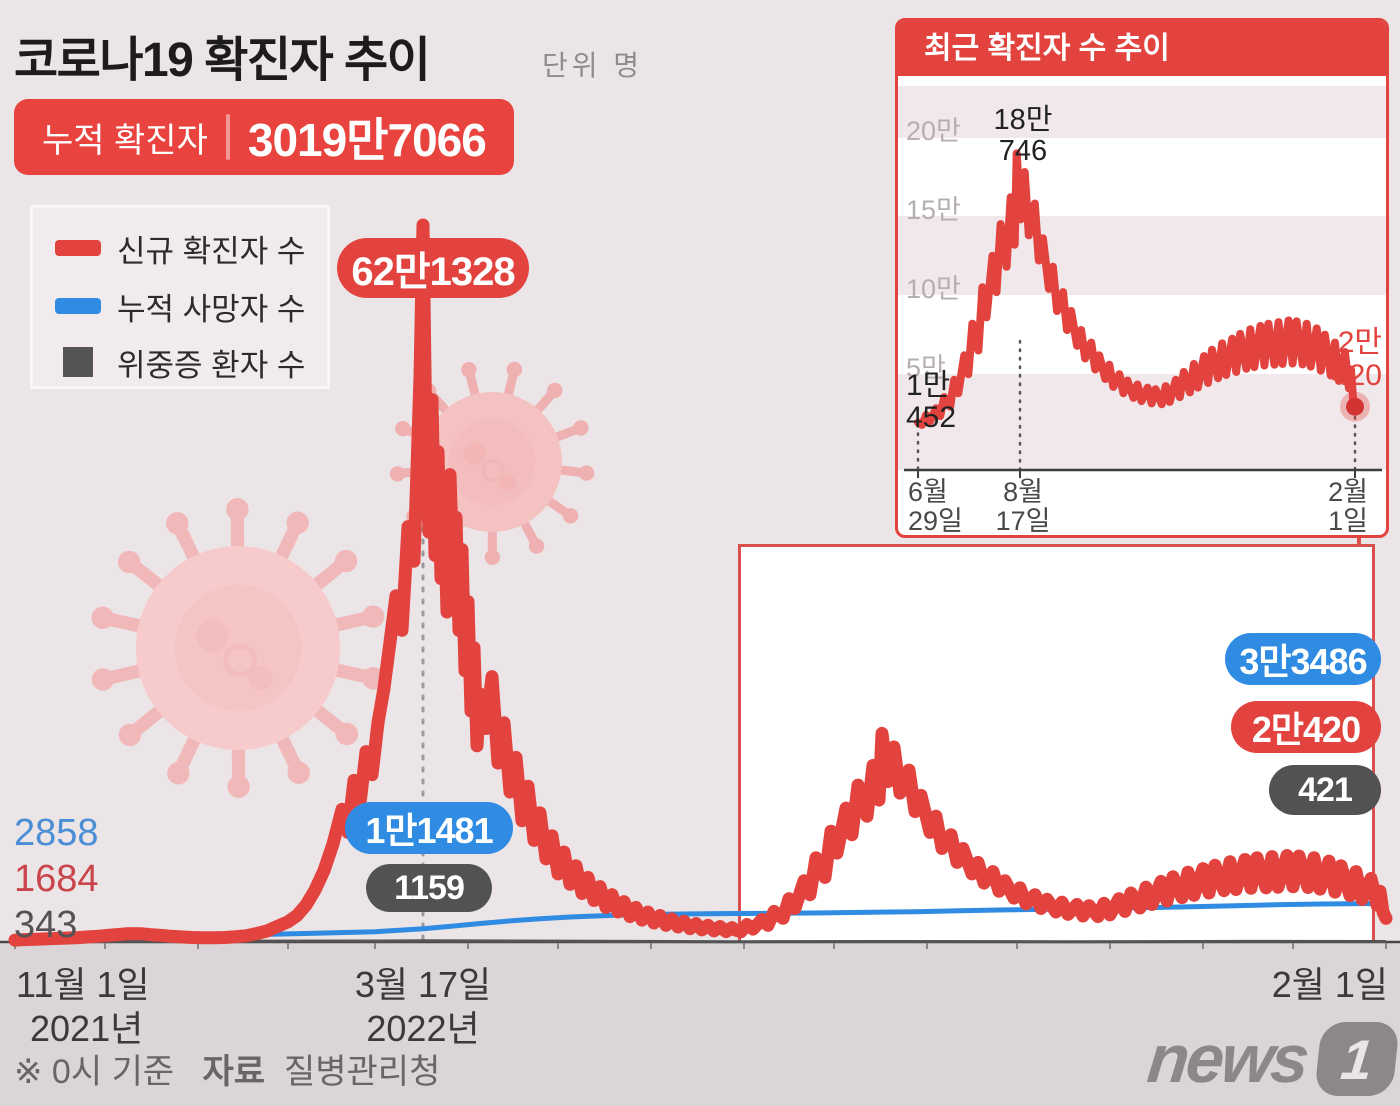  What do you see at coordinates (227, 137) in the screenshot?
I see `badge-divider` at bounding box center [227, 137].